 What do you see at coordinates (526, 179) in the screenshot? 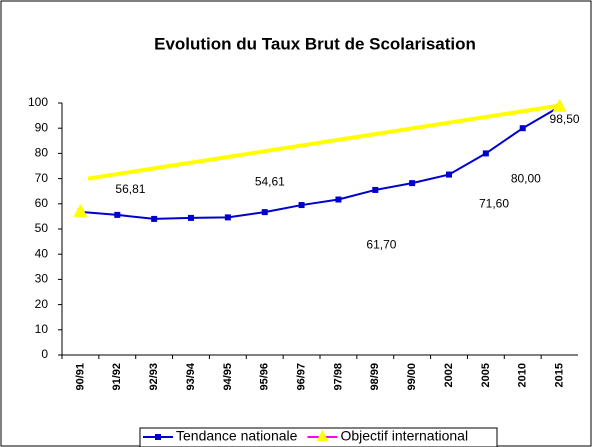
I see `data-label: 80,00` at bounding box center [526, 179].